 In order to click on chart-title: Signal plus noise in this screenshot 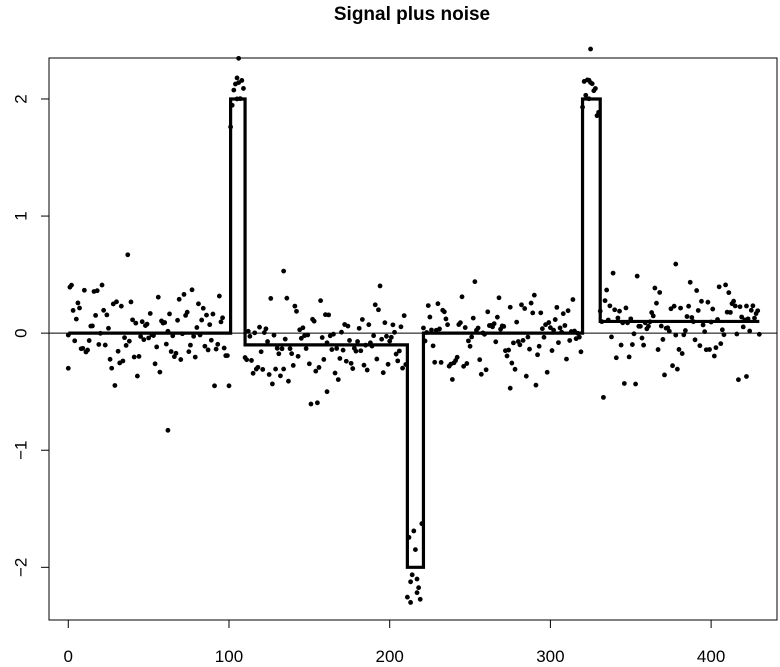, I will do `click(412, 14)`.